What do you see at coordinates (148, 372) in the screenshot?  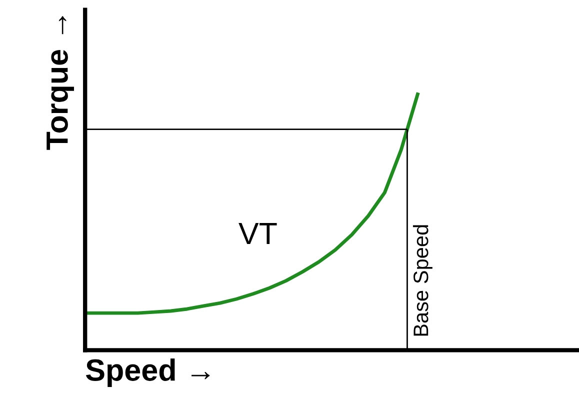 I see `x-axis-title: Speed →` at bounding box center [148, 372].